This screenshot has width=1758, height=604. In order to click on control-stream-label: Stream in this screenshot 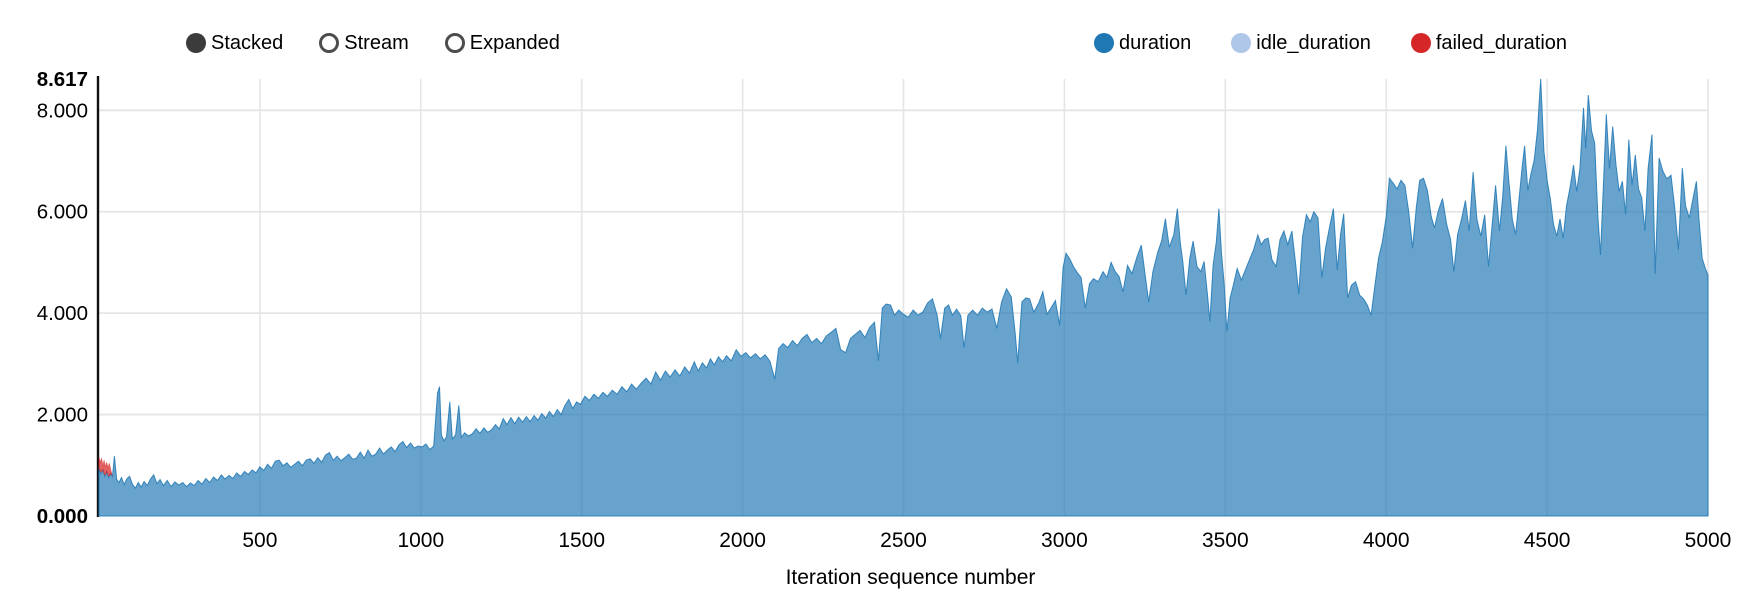, I will do `click(376, 42)`.